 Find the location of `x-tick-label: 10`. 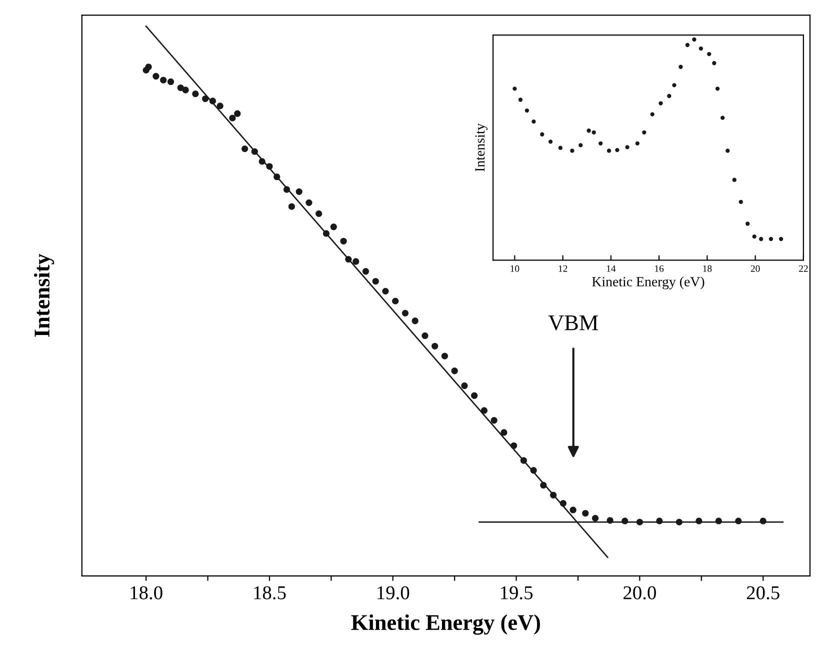

x-tick-label: 10 is located at coordinates (515, 268).